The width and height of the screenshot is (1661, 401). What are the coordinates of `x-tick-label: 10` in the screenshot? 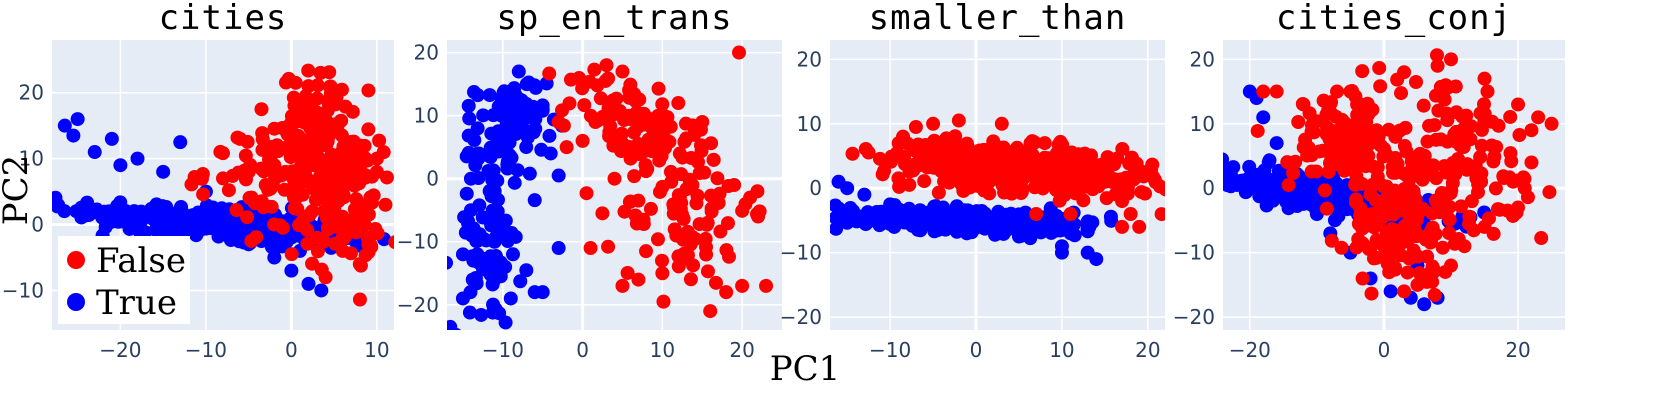 It's located at (376, 350).